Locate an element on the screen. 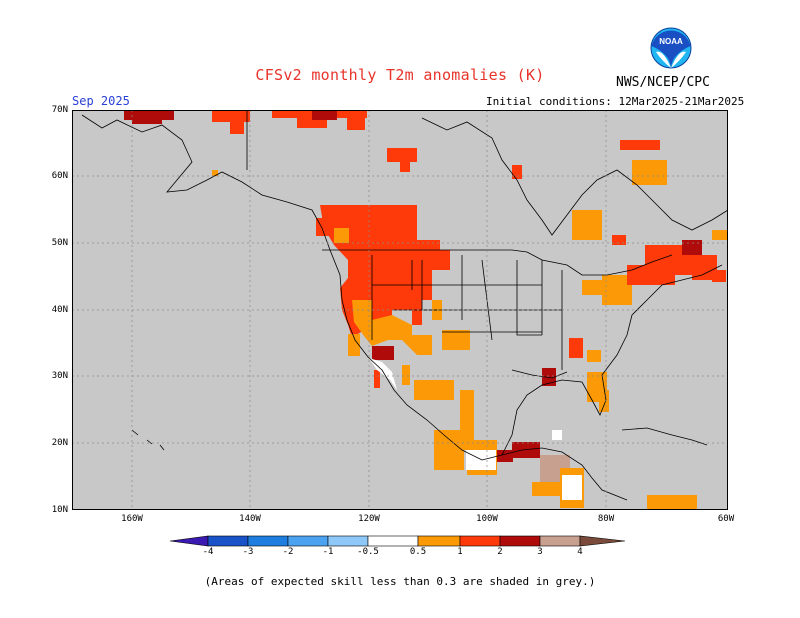 The height and width of the screenshot is (618, 800). lon-label: 60W is located at coordinates (726, 519).